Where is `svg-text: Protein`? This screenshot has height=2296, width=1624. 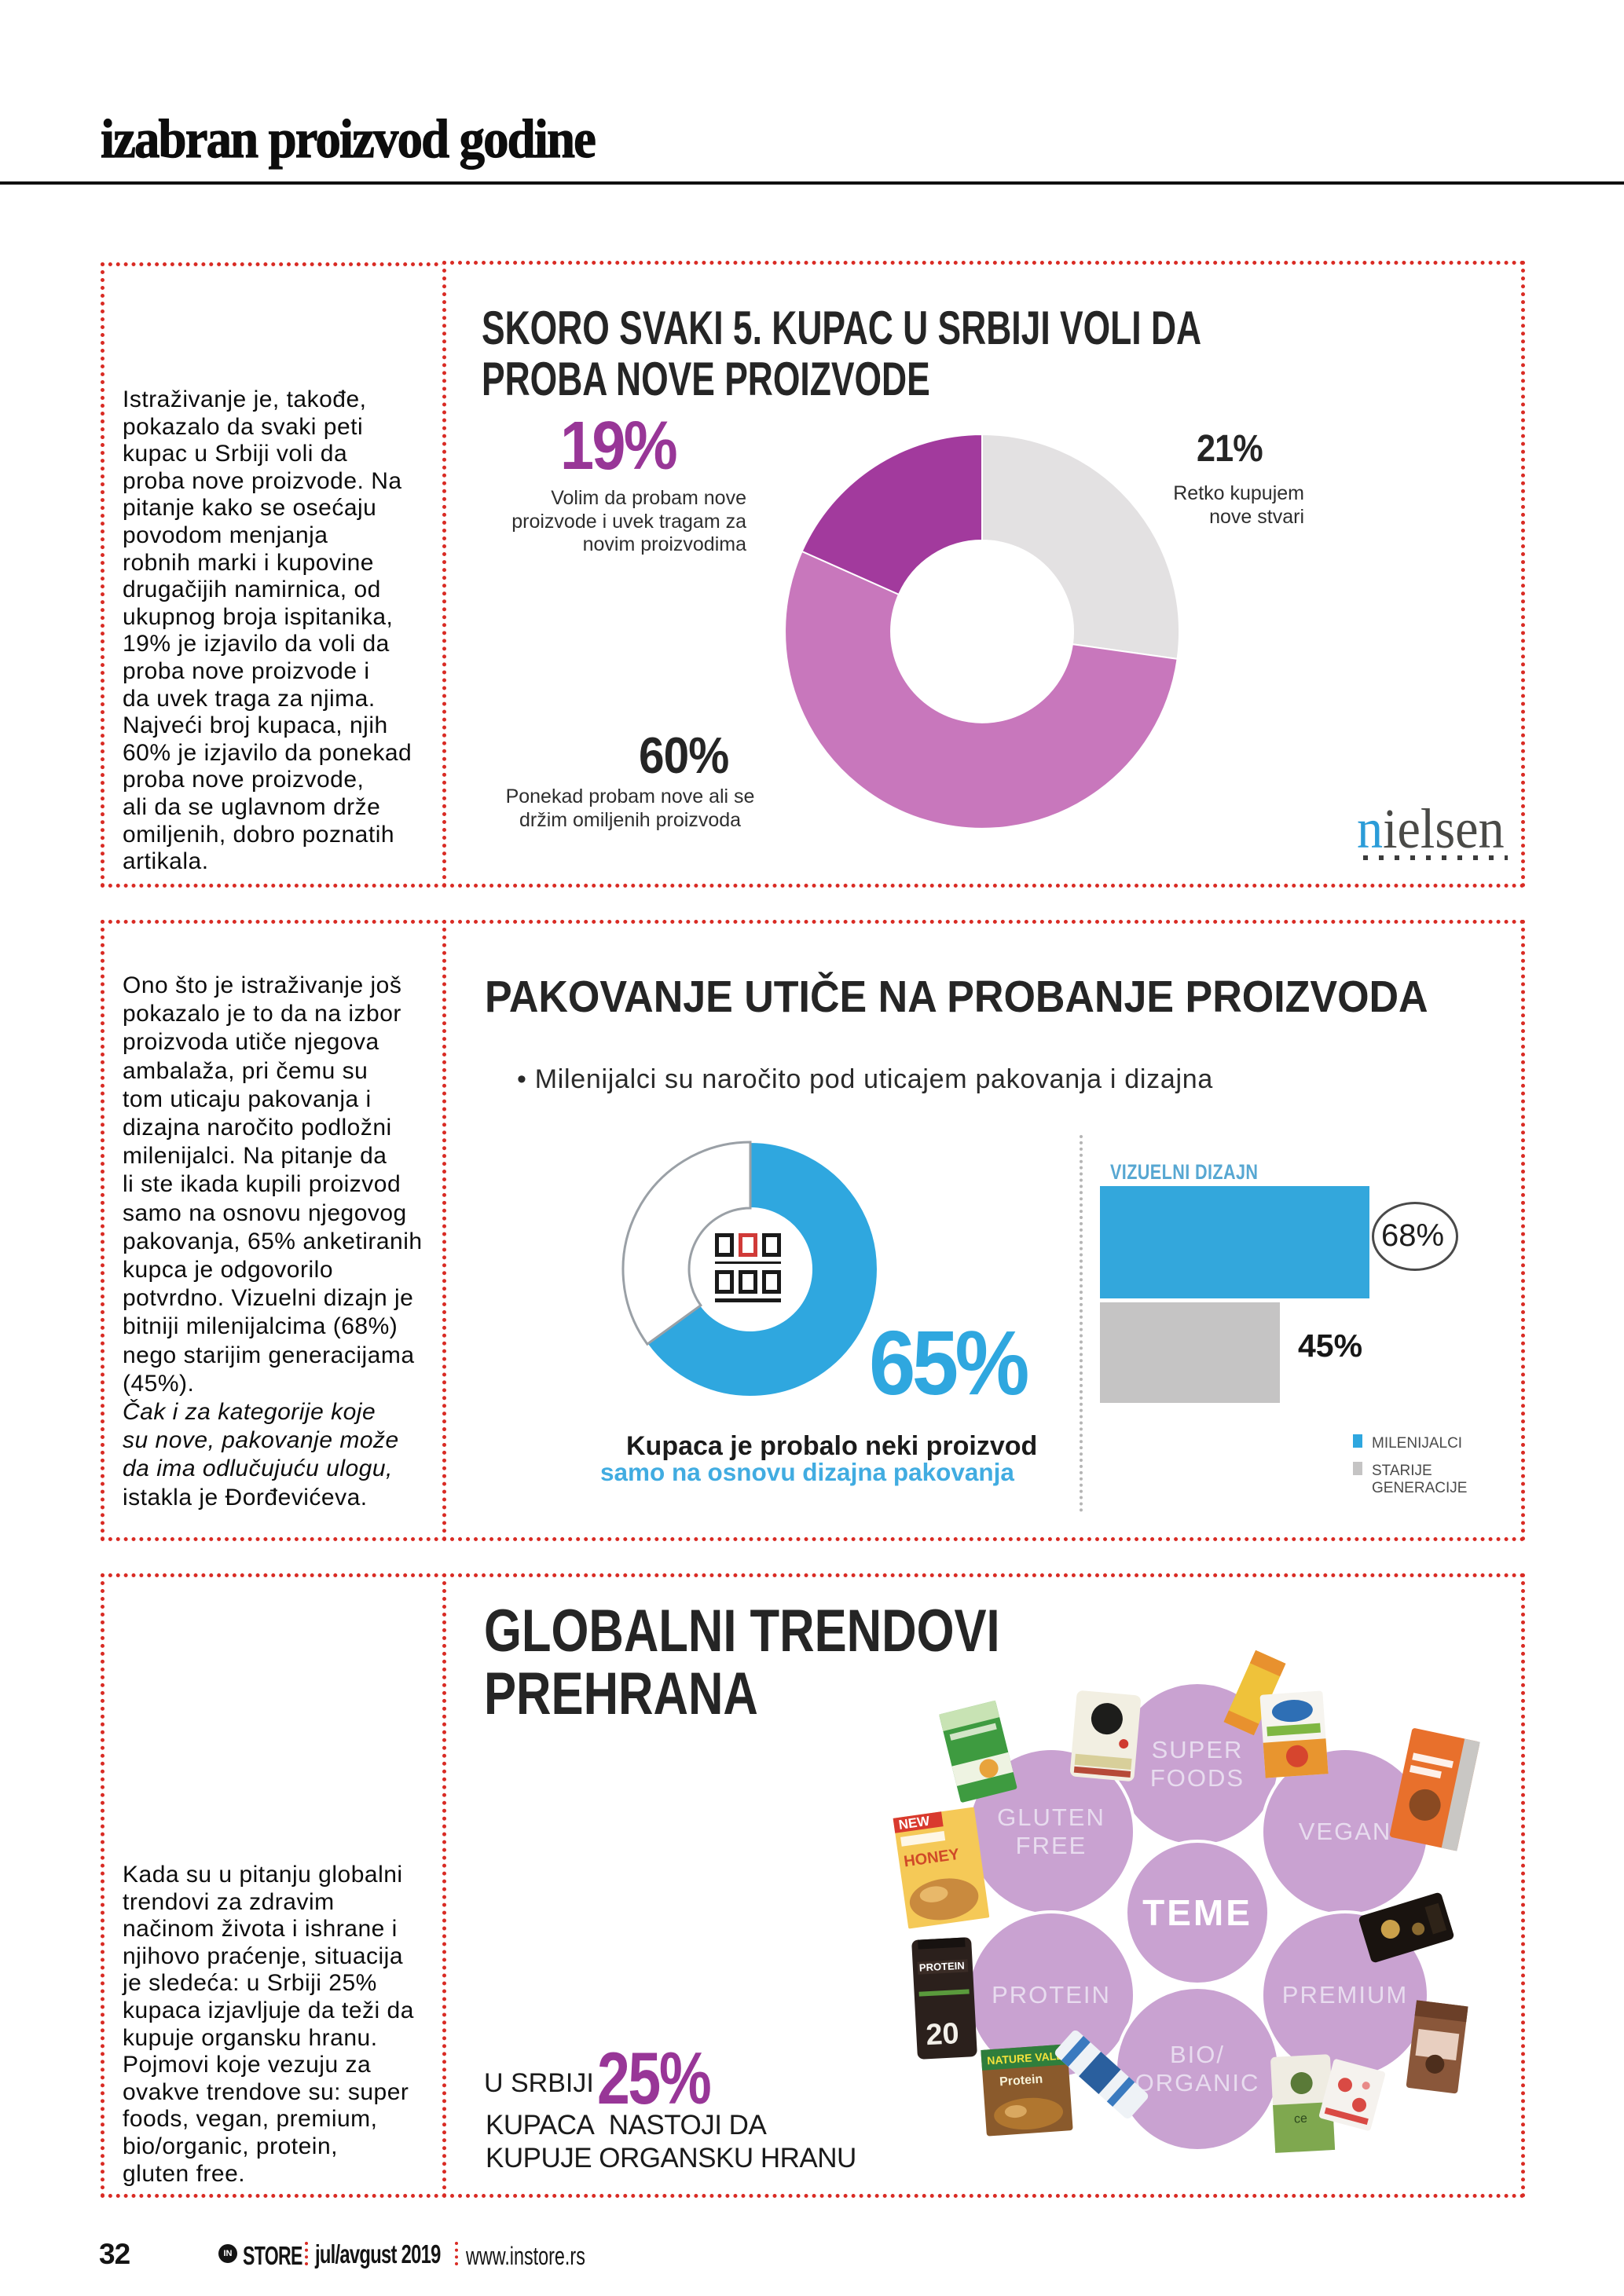 svg-text: Protein is located at coordinates (1021, 2081).